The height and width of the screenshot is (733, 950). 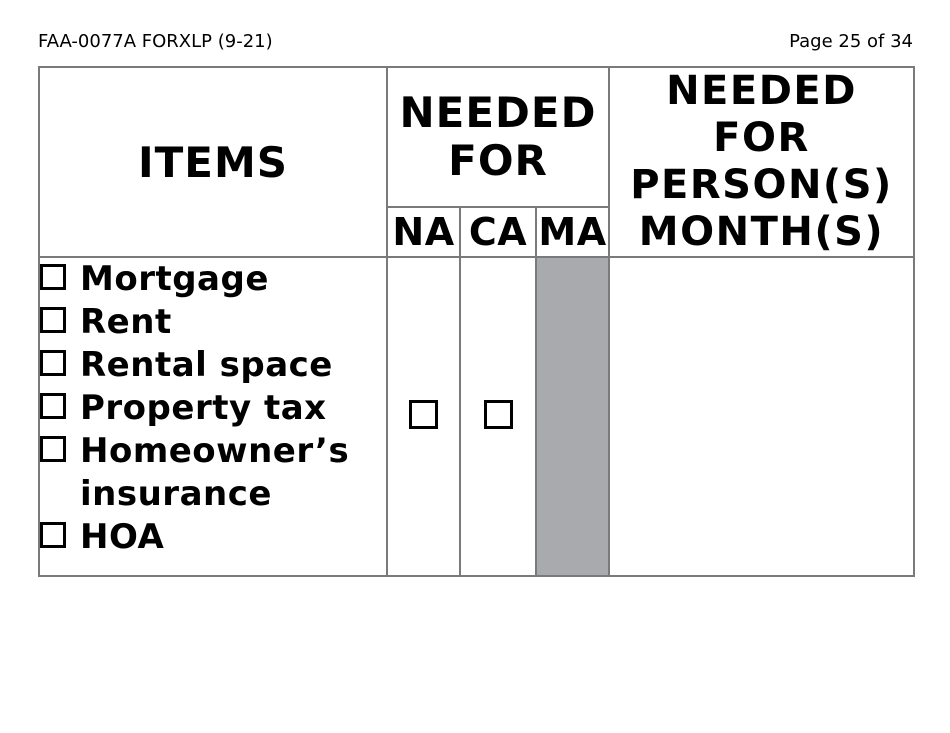 I want to click on items-column-header: ITEMS, so click(x=213, y=162).